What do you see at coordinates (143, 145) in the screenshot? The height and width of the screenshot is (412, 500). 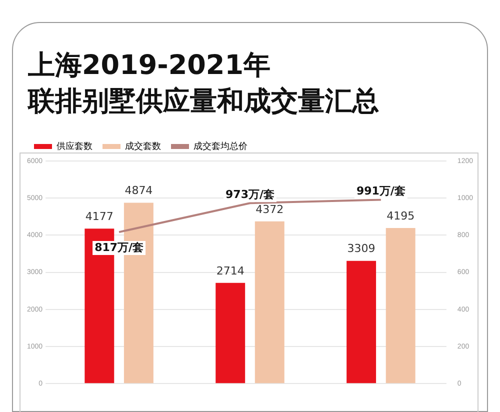 I see `legend-label: 成交套数` at bounding box center [143, 145].